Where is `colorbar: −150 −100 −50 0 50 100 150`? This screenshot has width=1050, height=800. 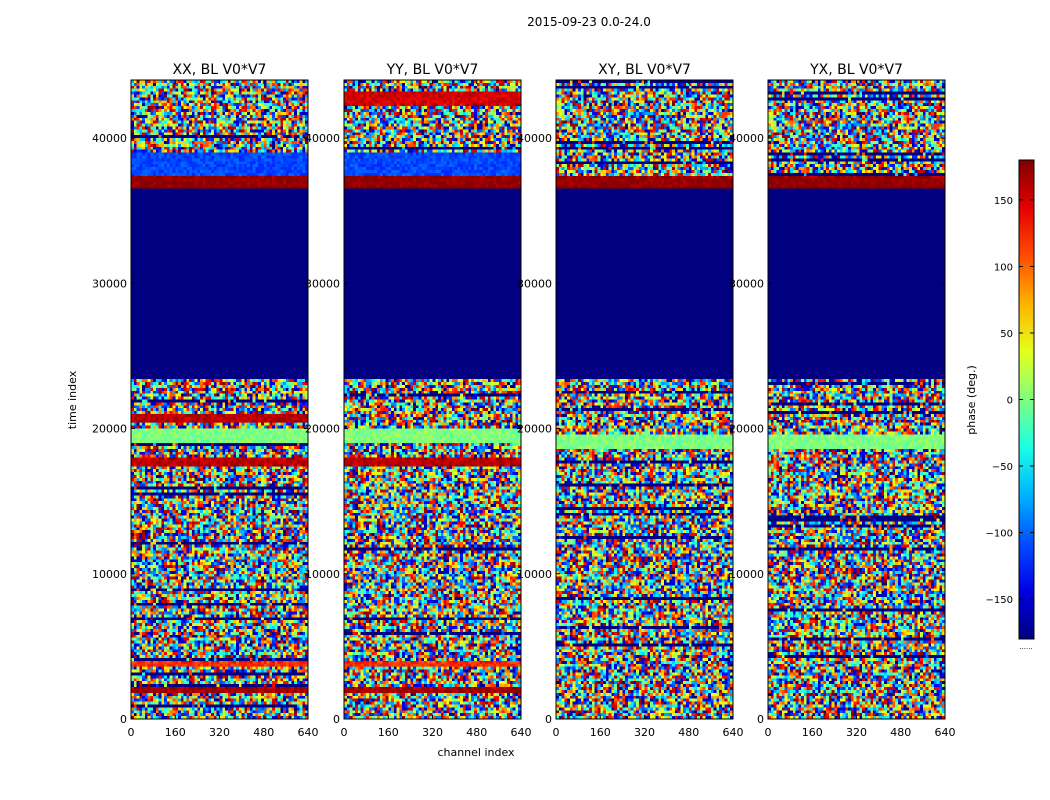
colorbar: −150 −100 −50 0 50 100 150 is located at coordinates (1010, 399).